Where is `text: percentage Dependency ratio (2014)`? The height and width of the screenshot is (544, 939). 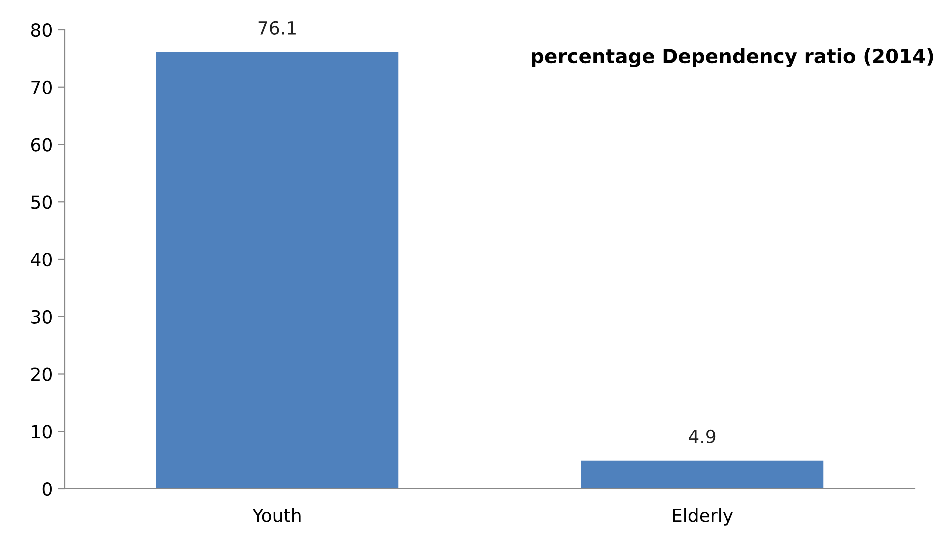 text: percentage Dependency ratio (2014) is located at coordinates (733, 58).